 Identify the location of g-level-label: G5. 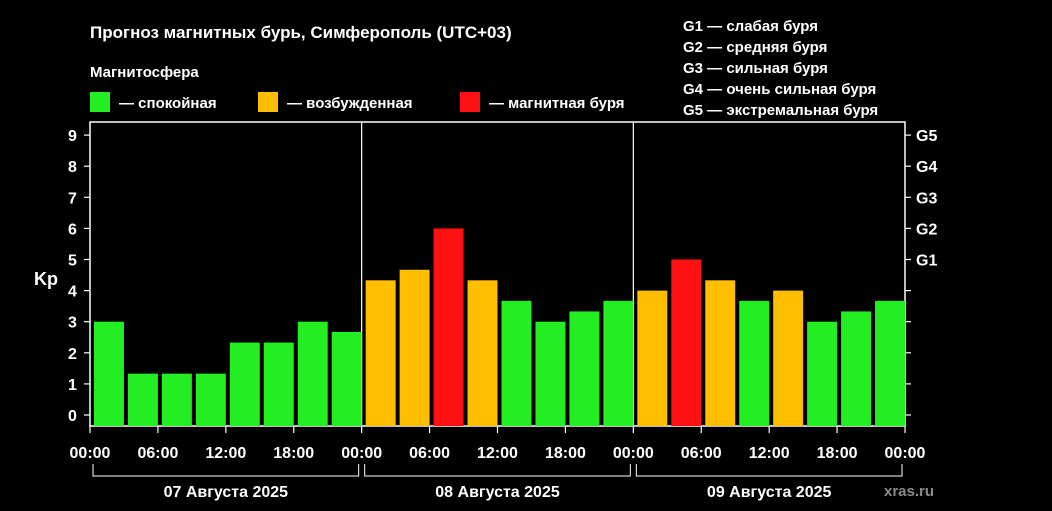
(926, 136).